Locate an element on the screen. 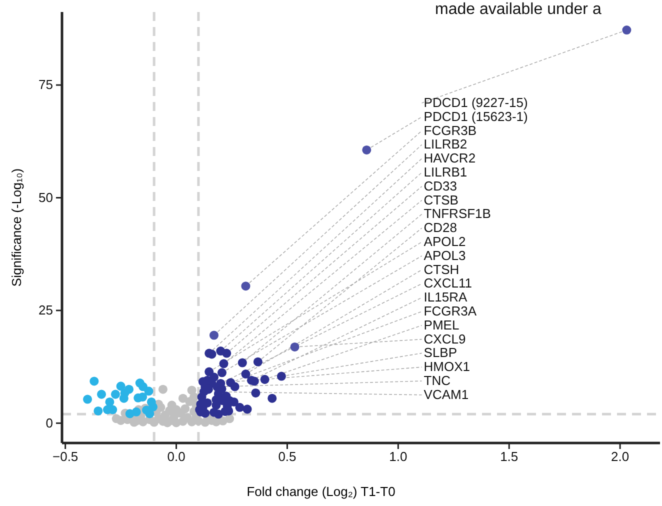  annotation: APOL3 is located at coordinates (445, 255).